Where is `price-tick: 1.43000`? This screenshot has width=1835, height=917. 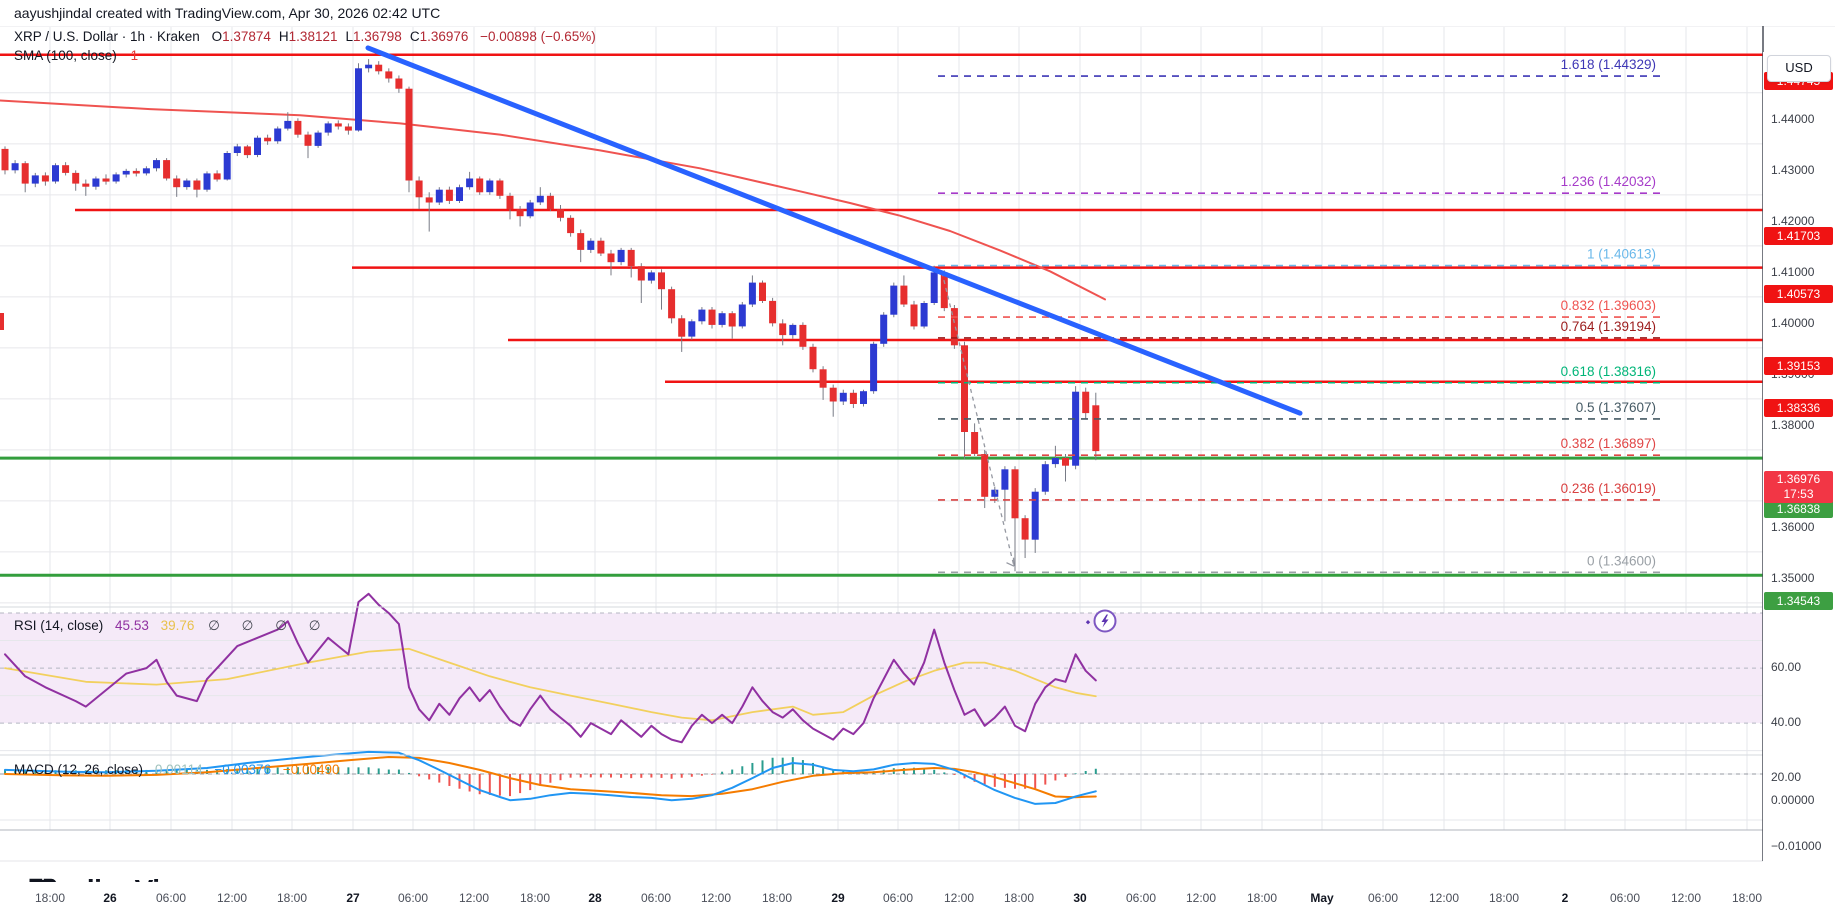
price-tick: 1.43000 is located at coordinates (1793, 170).